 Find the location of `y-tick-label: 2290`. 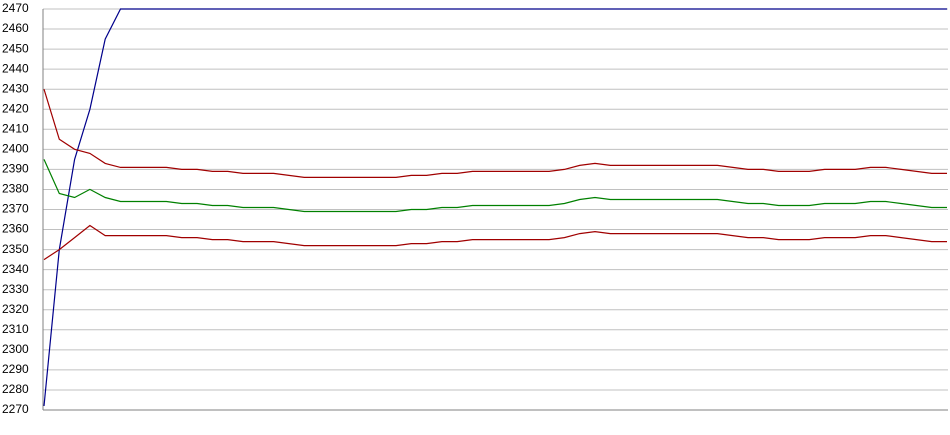

y-tick-label: 2290 is located at coordinates (15, 369).